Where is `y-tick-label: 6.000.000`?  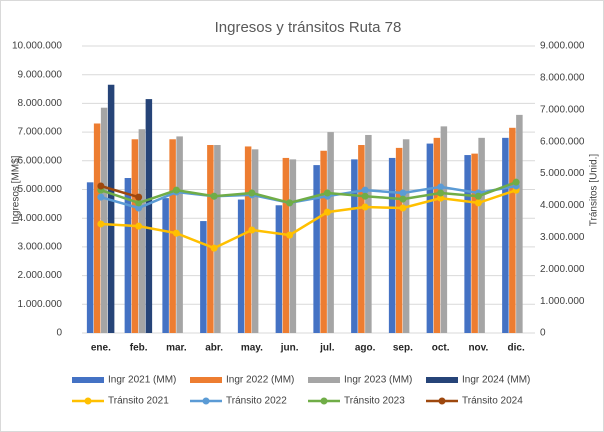
y-tick-label: 6.000.000 is located at coordinates (40, 160).